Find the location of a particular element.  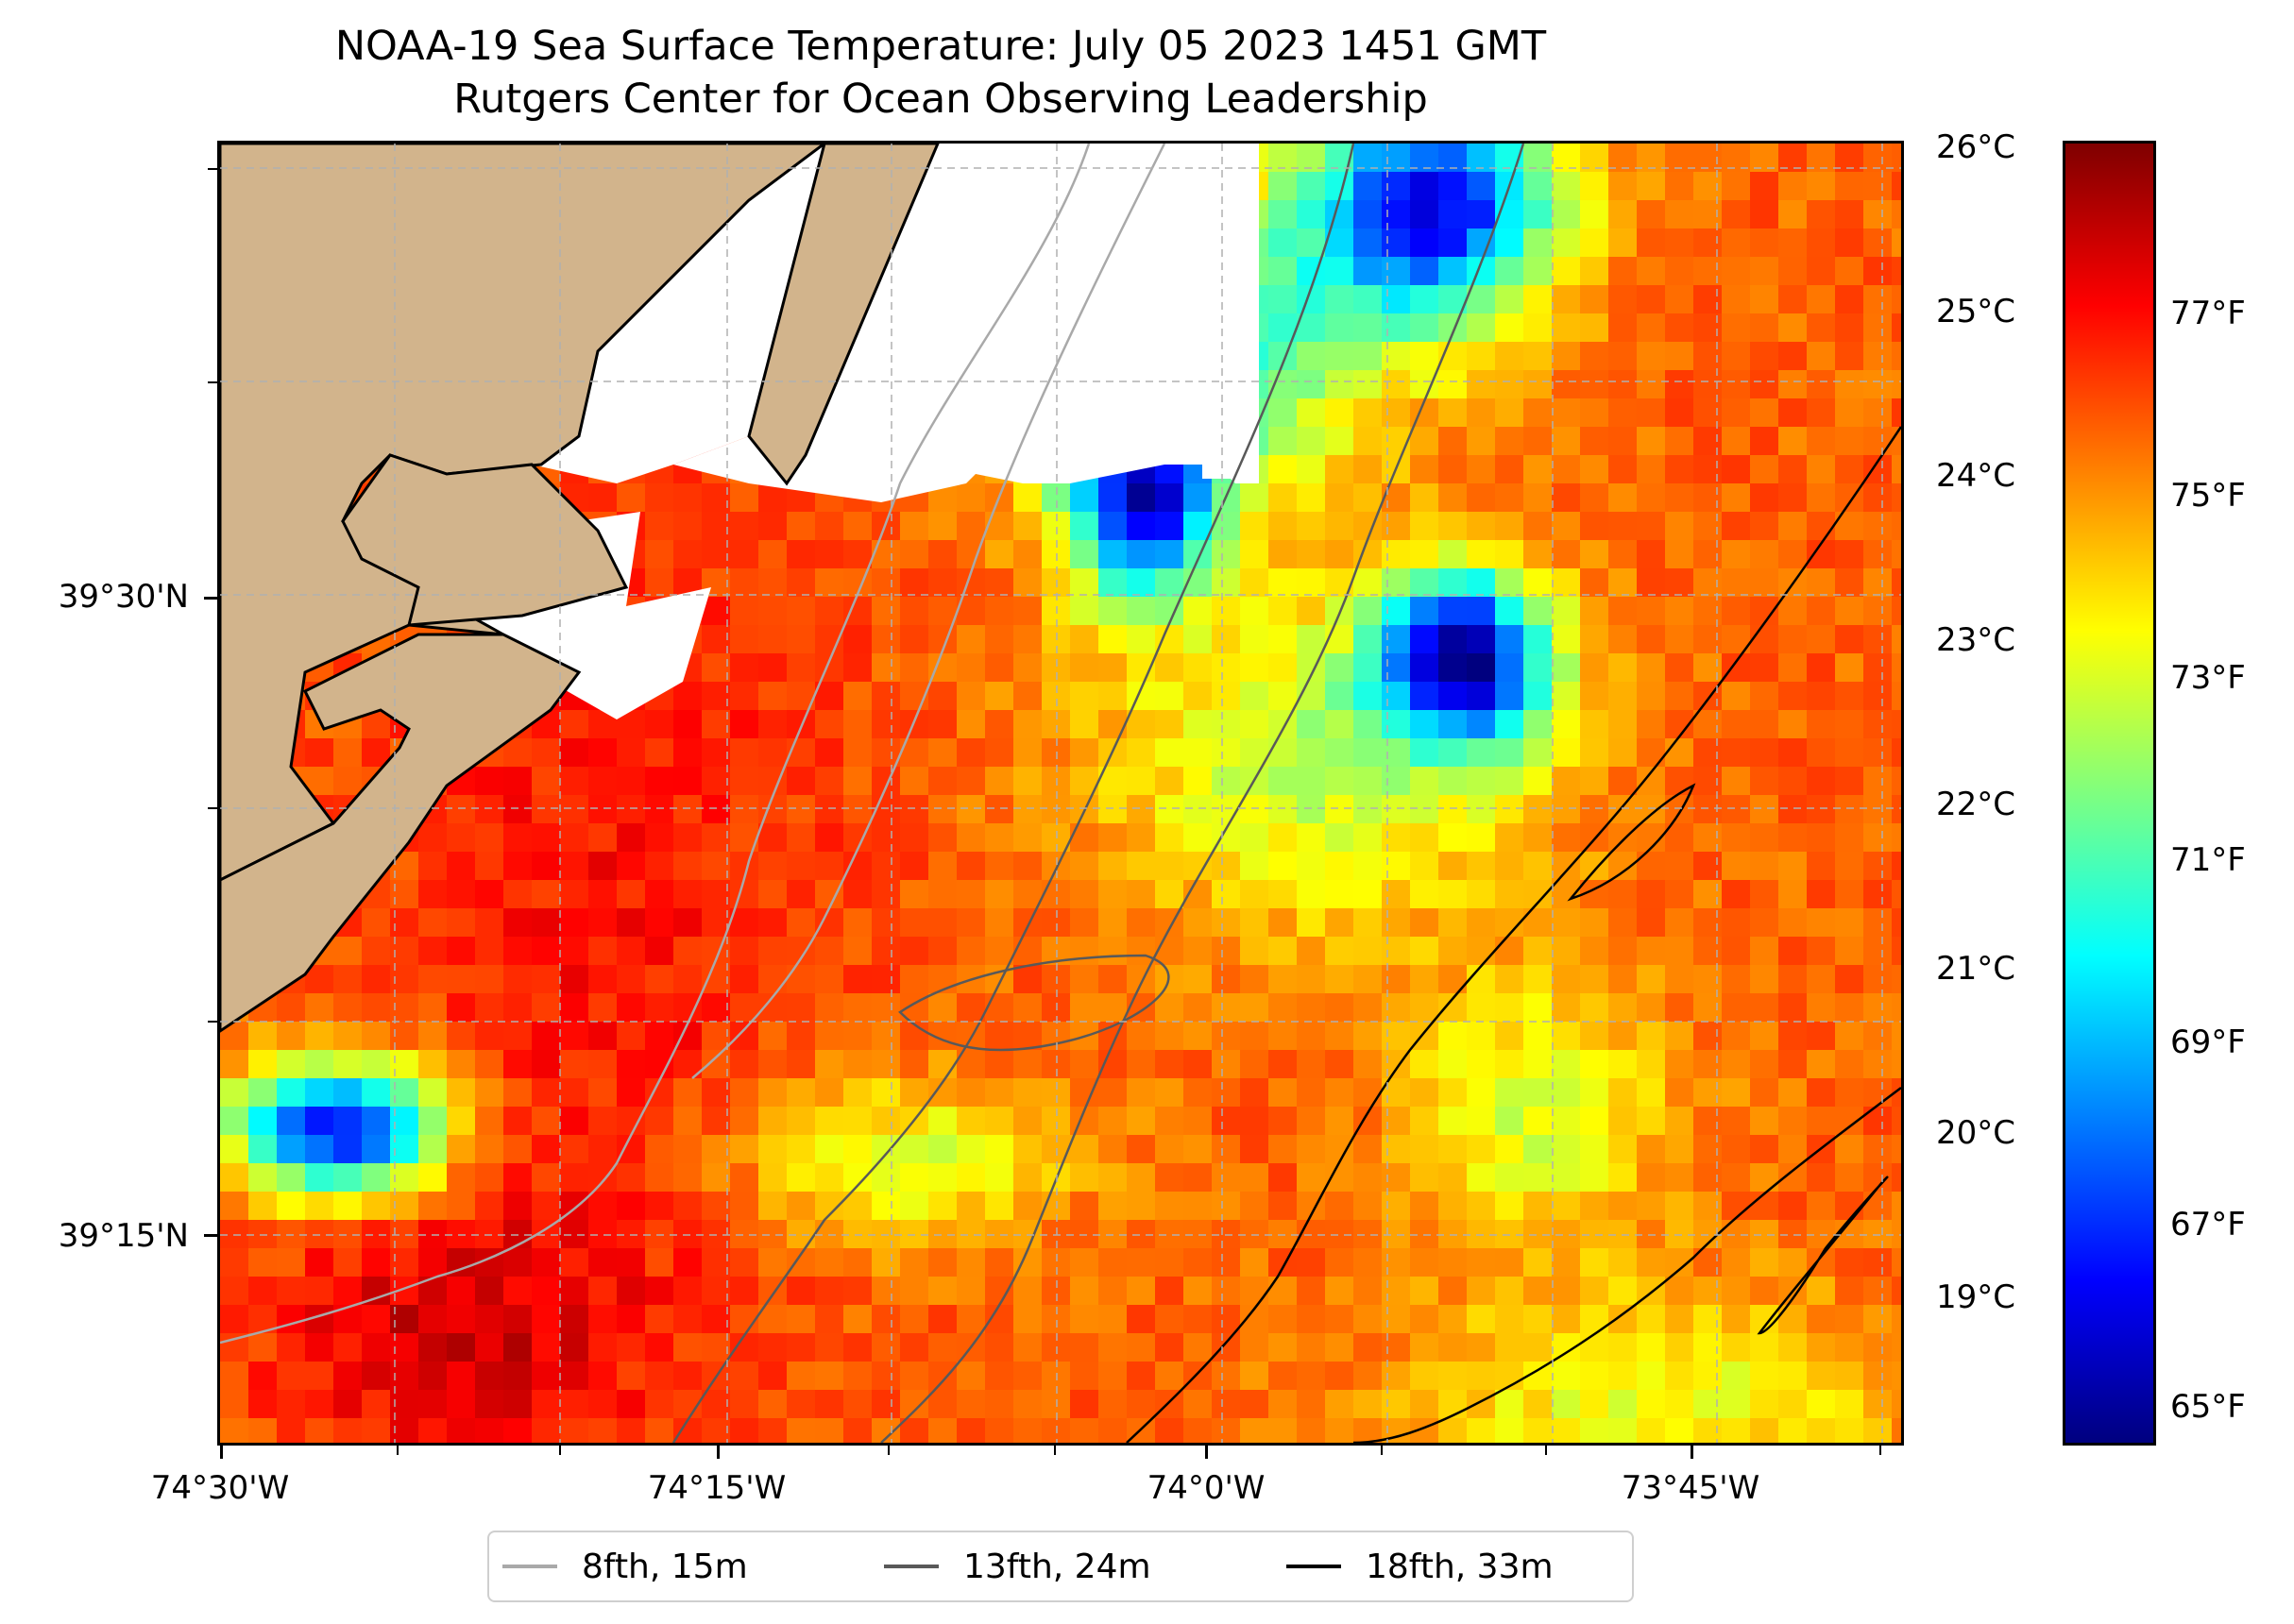

lat-label-39-30: 39°30'N is located at coordinates (123, 597).